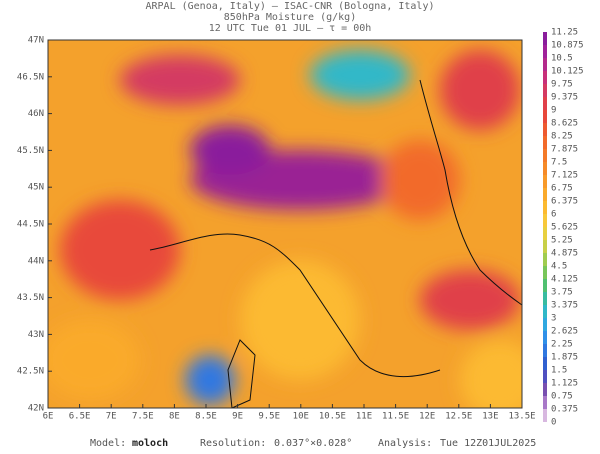 This screenshot has width=600, height=454. What do you see at coordinates (567, 46) in the screenshot?
I see `colorbar-label: 10.875` at bounding box center [567, 46].